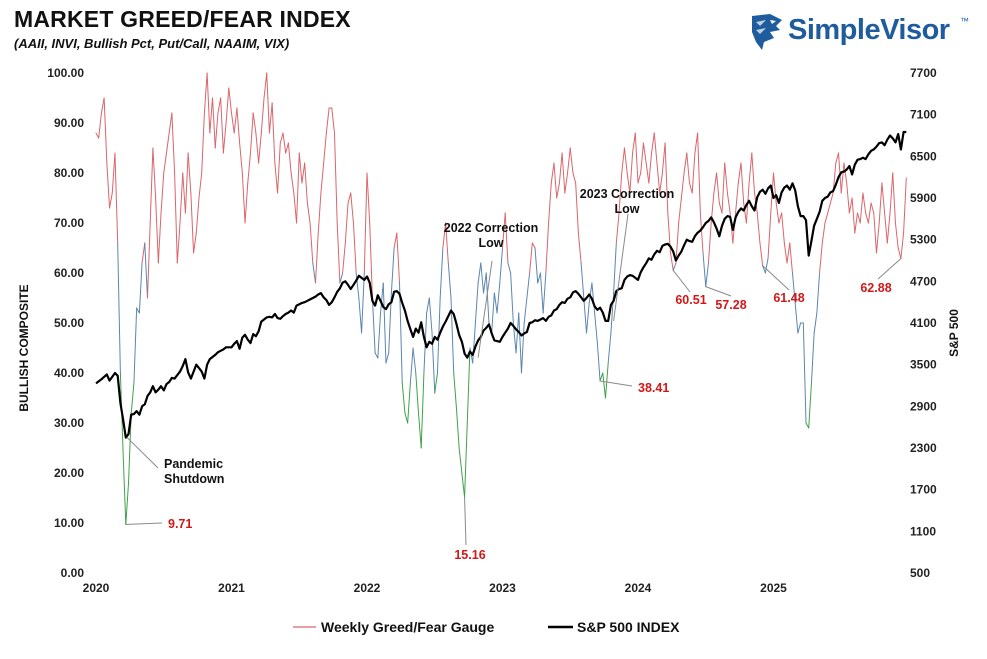 The width and height of the screenshot is (987, 659). Describe the element at coordinates (435, 588) in the screenshot. I see `x-axis: 2020 2021 2022 2023 2024 2025` at that location.